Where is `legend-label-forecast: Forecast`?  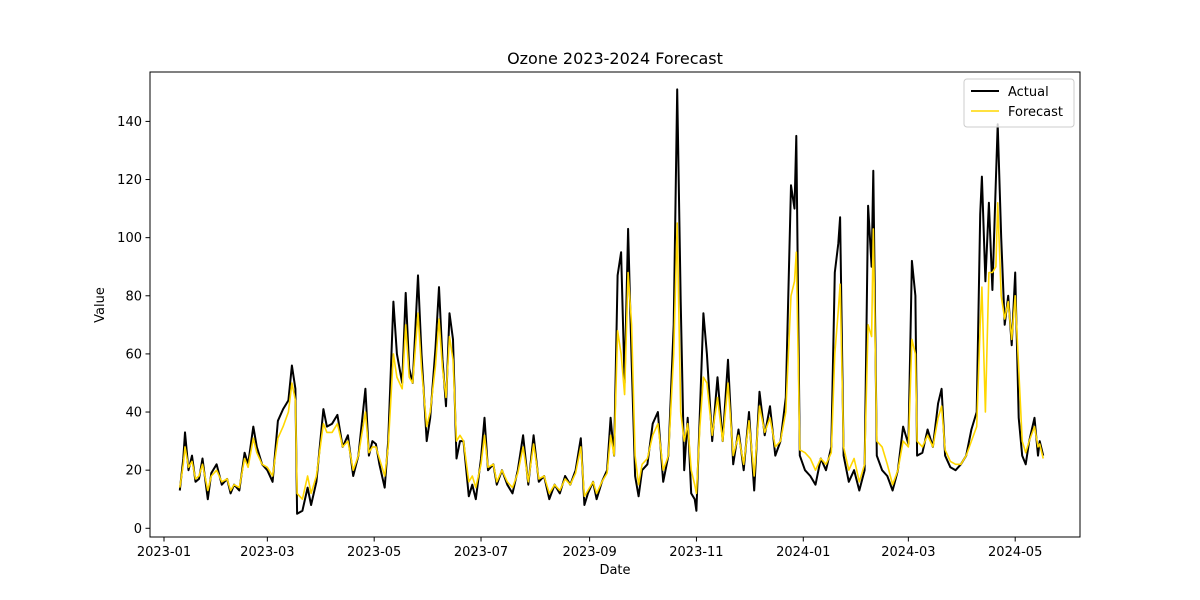
legend-label-forecast: Forecast is located at coordinates (1035, 112).